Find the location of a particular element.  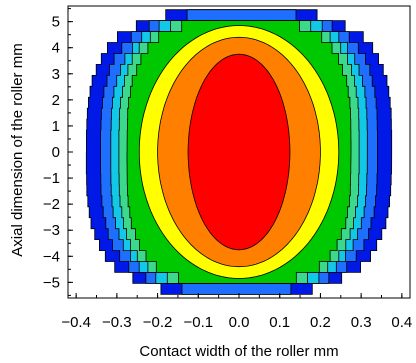

x-tick-label: 0.3 is located at coordinates (361, 322).